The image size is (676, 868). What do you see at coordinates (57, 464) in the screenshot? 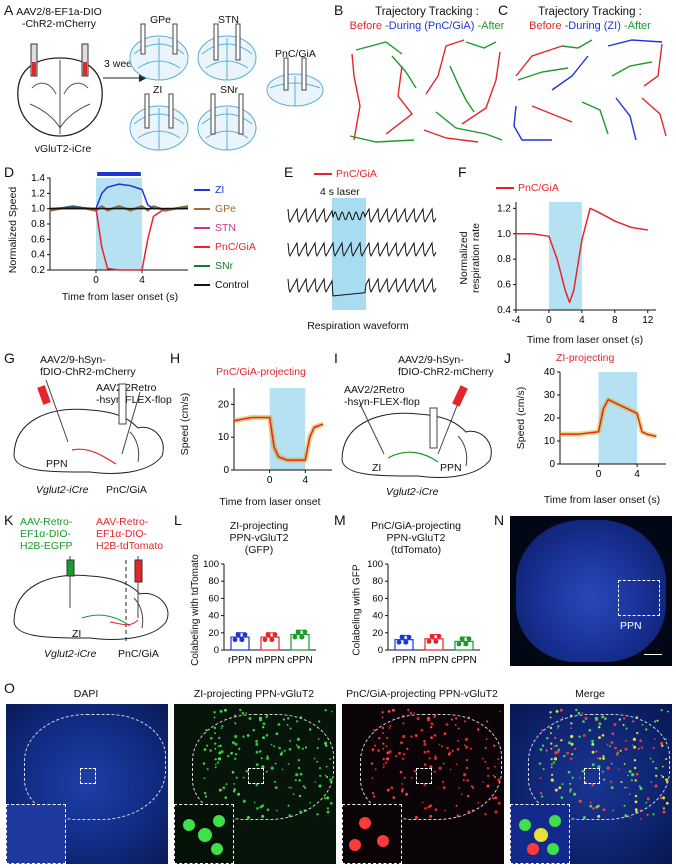
I see `panel-g-ppn: PPN` at bounding box center [57, 464].